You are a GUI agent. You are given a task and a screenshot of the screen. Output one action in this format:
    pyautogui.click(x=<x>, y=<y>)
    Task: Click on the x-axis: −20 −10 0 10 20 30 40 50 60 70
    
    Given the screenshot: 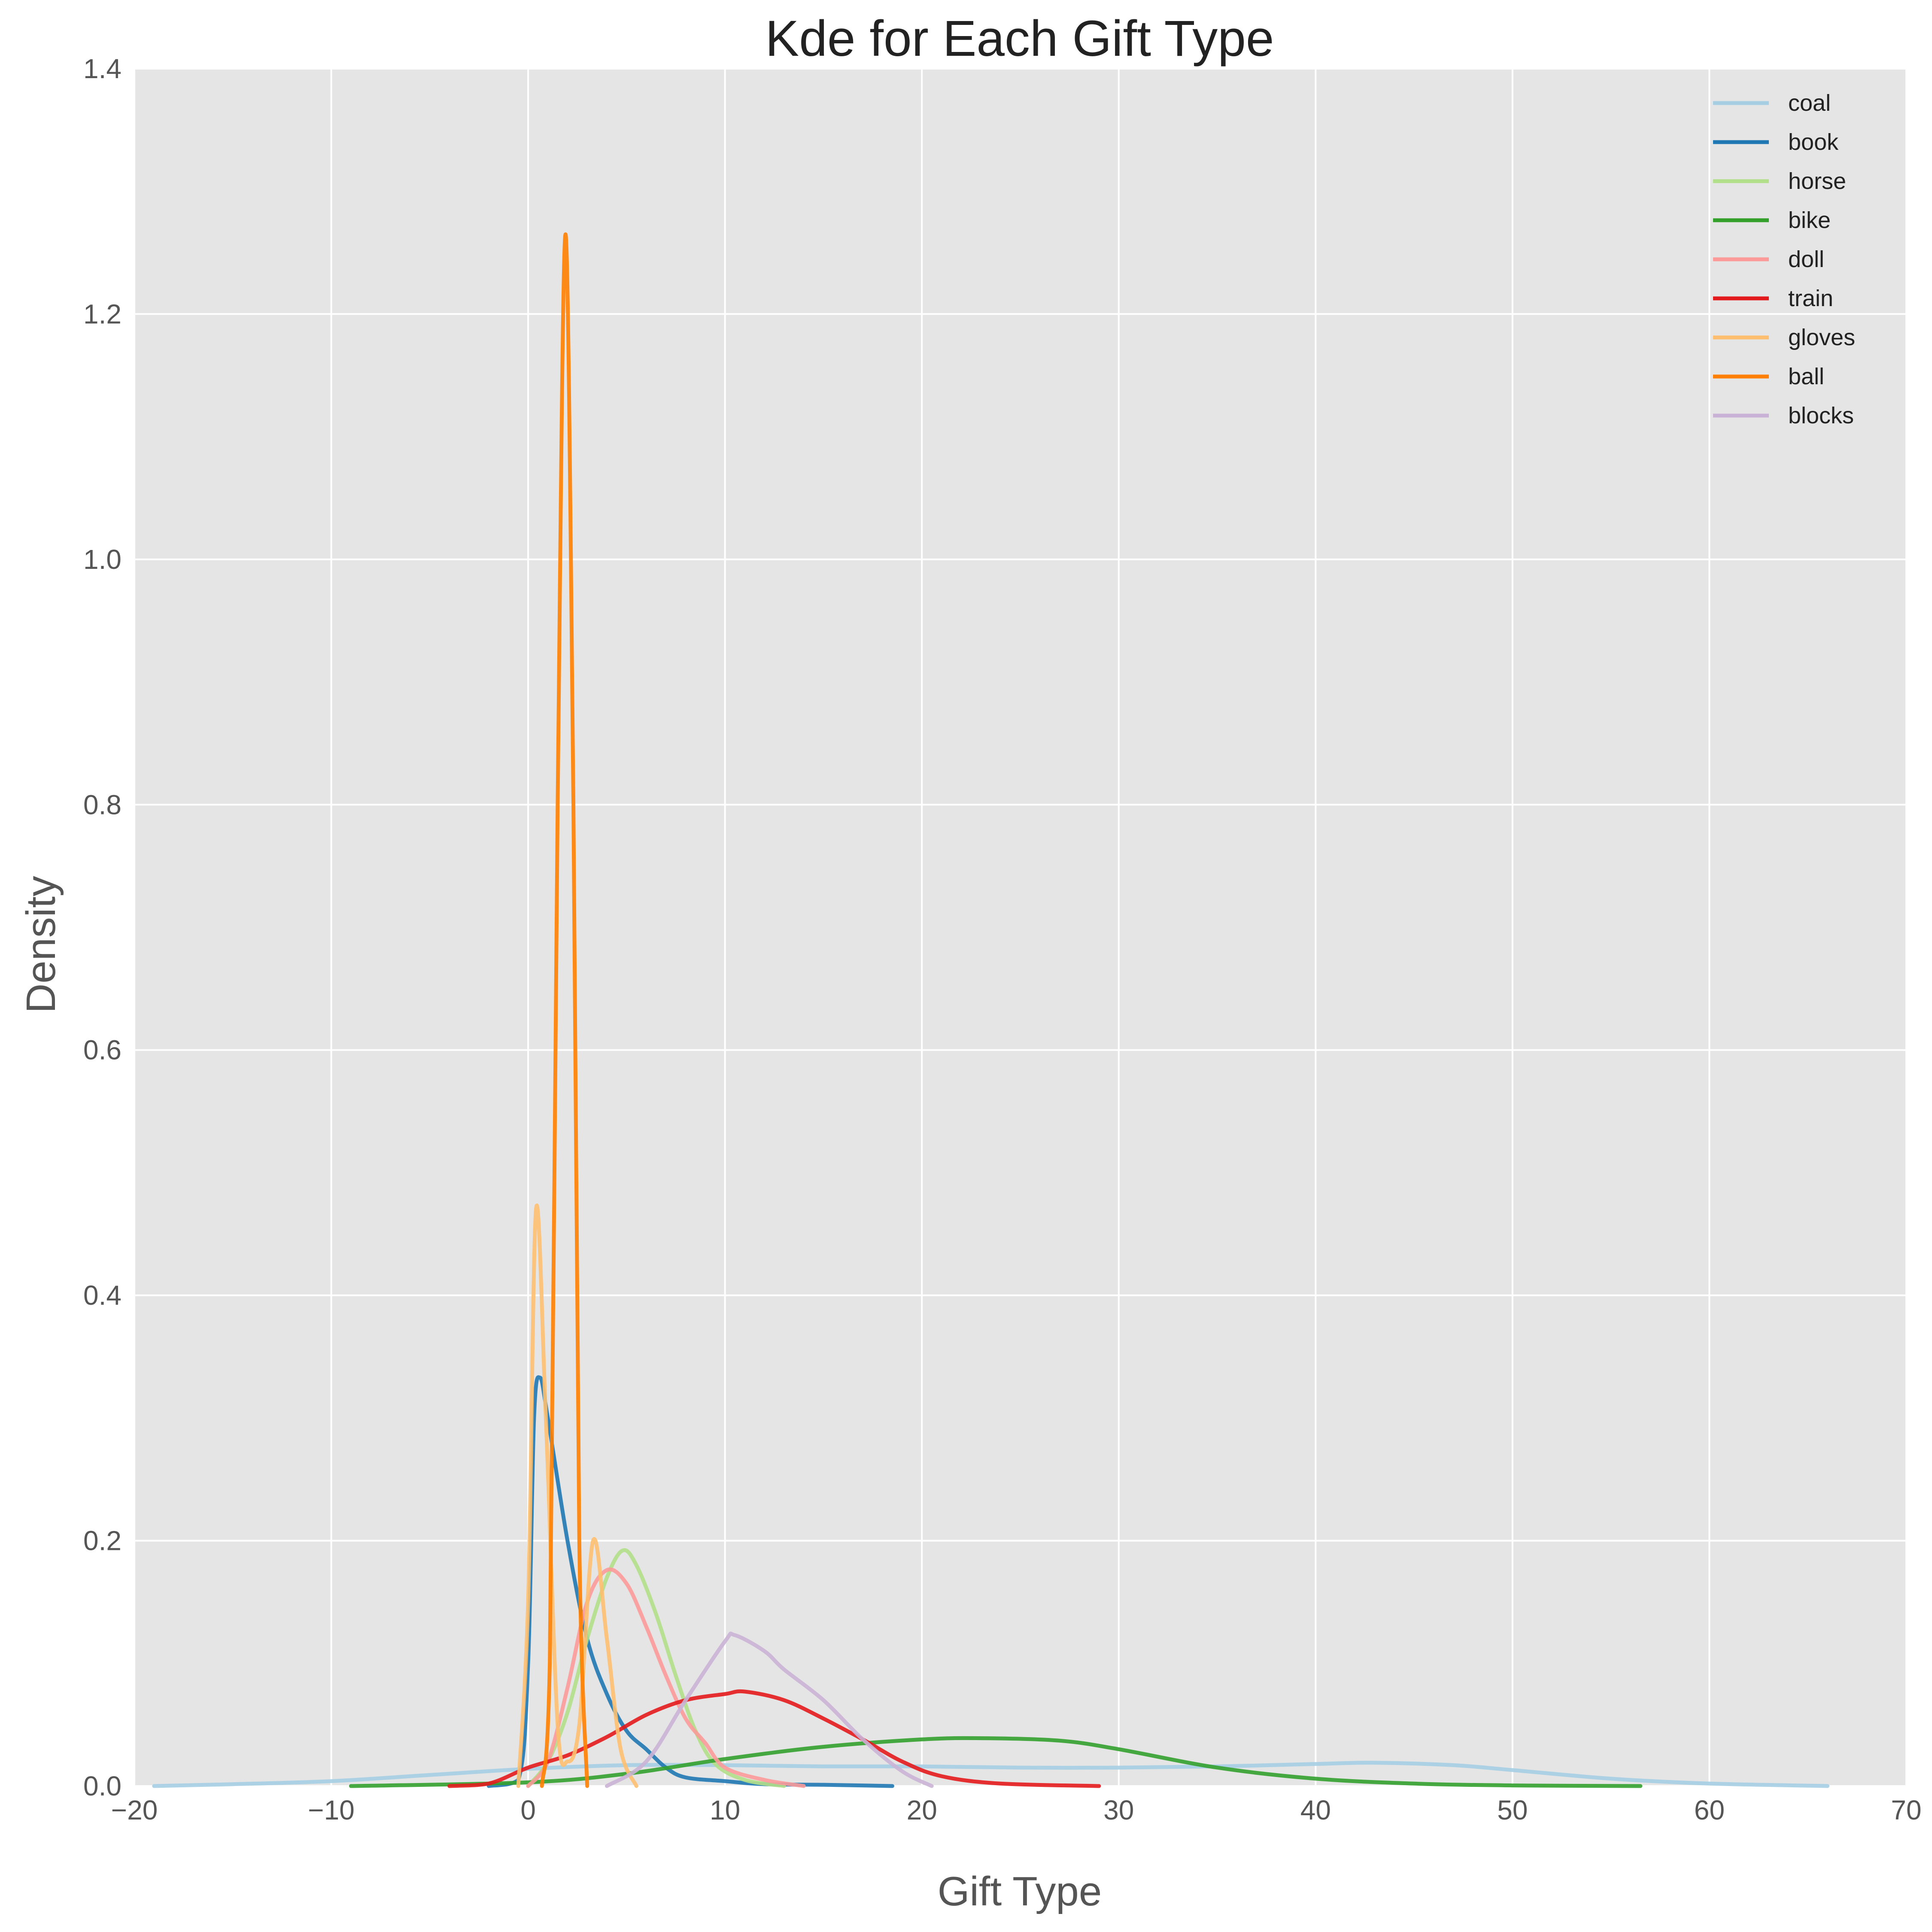 What is the action you would take?
    pyautogui.click(x=1017, y=1811)
    